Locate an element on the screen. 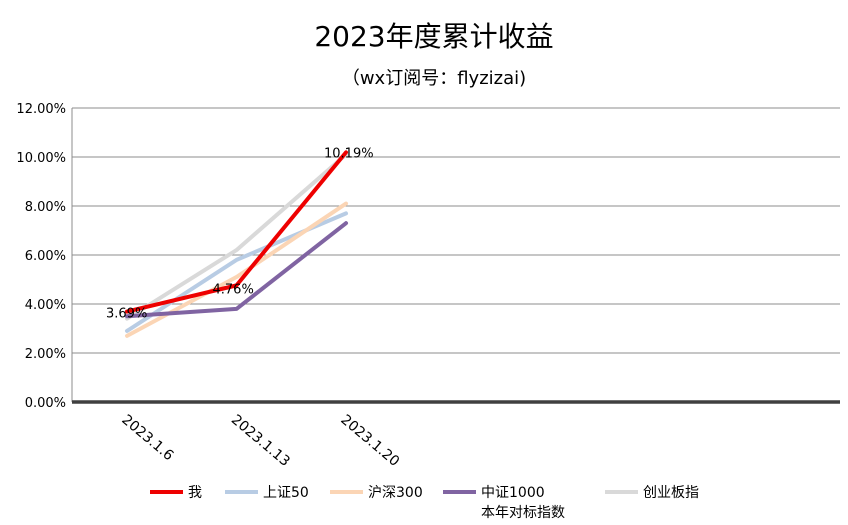 Image resolution: width=848 pixels, height=525 pixels. series-line-中证1000 is located at coordinates (236, 270).